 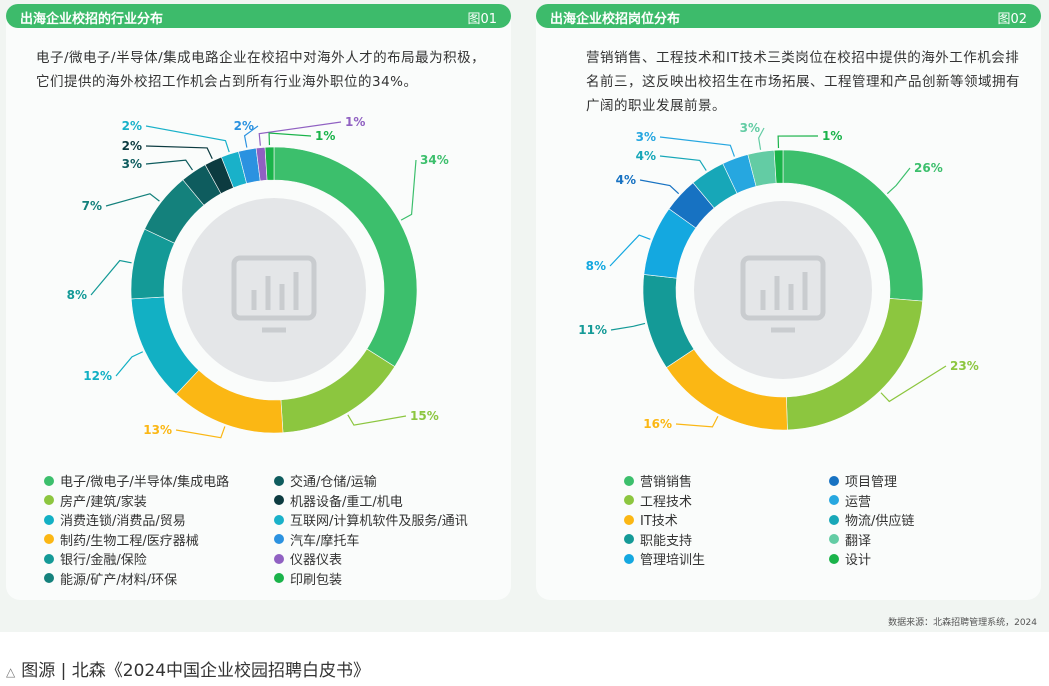 What do you see at coordinates (316, 580) in the screenshot?
I see `legend-label: 印刷包装` at bounding box center [316, 580].